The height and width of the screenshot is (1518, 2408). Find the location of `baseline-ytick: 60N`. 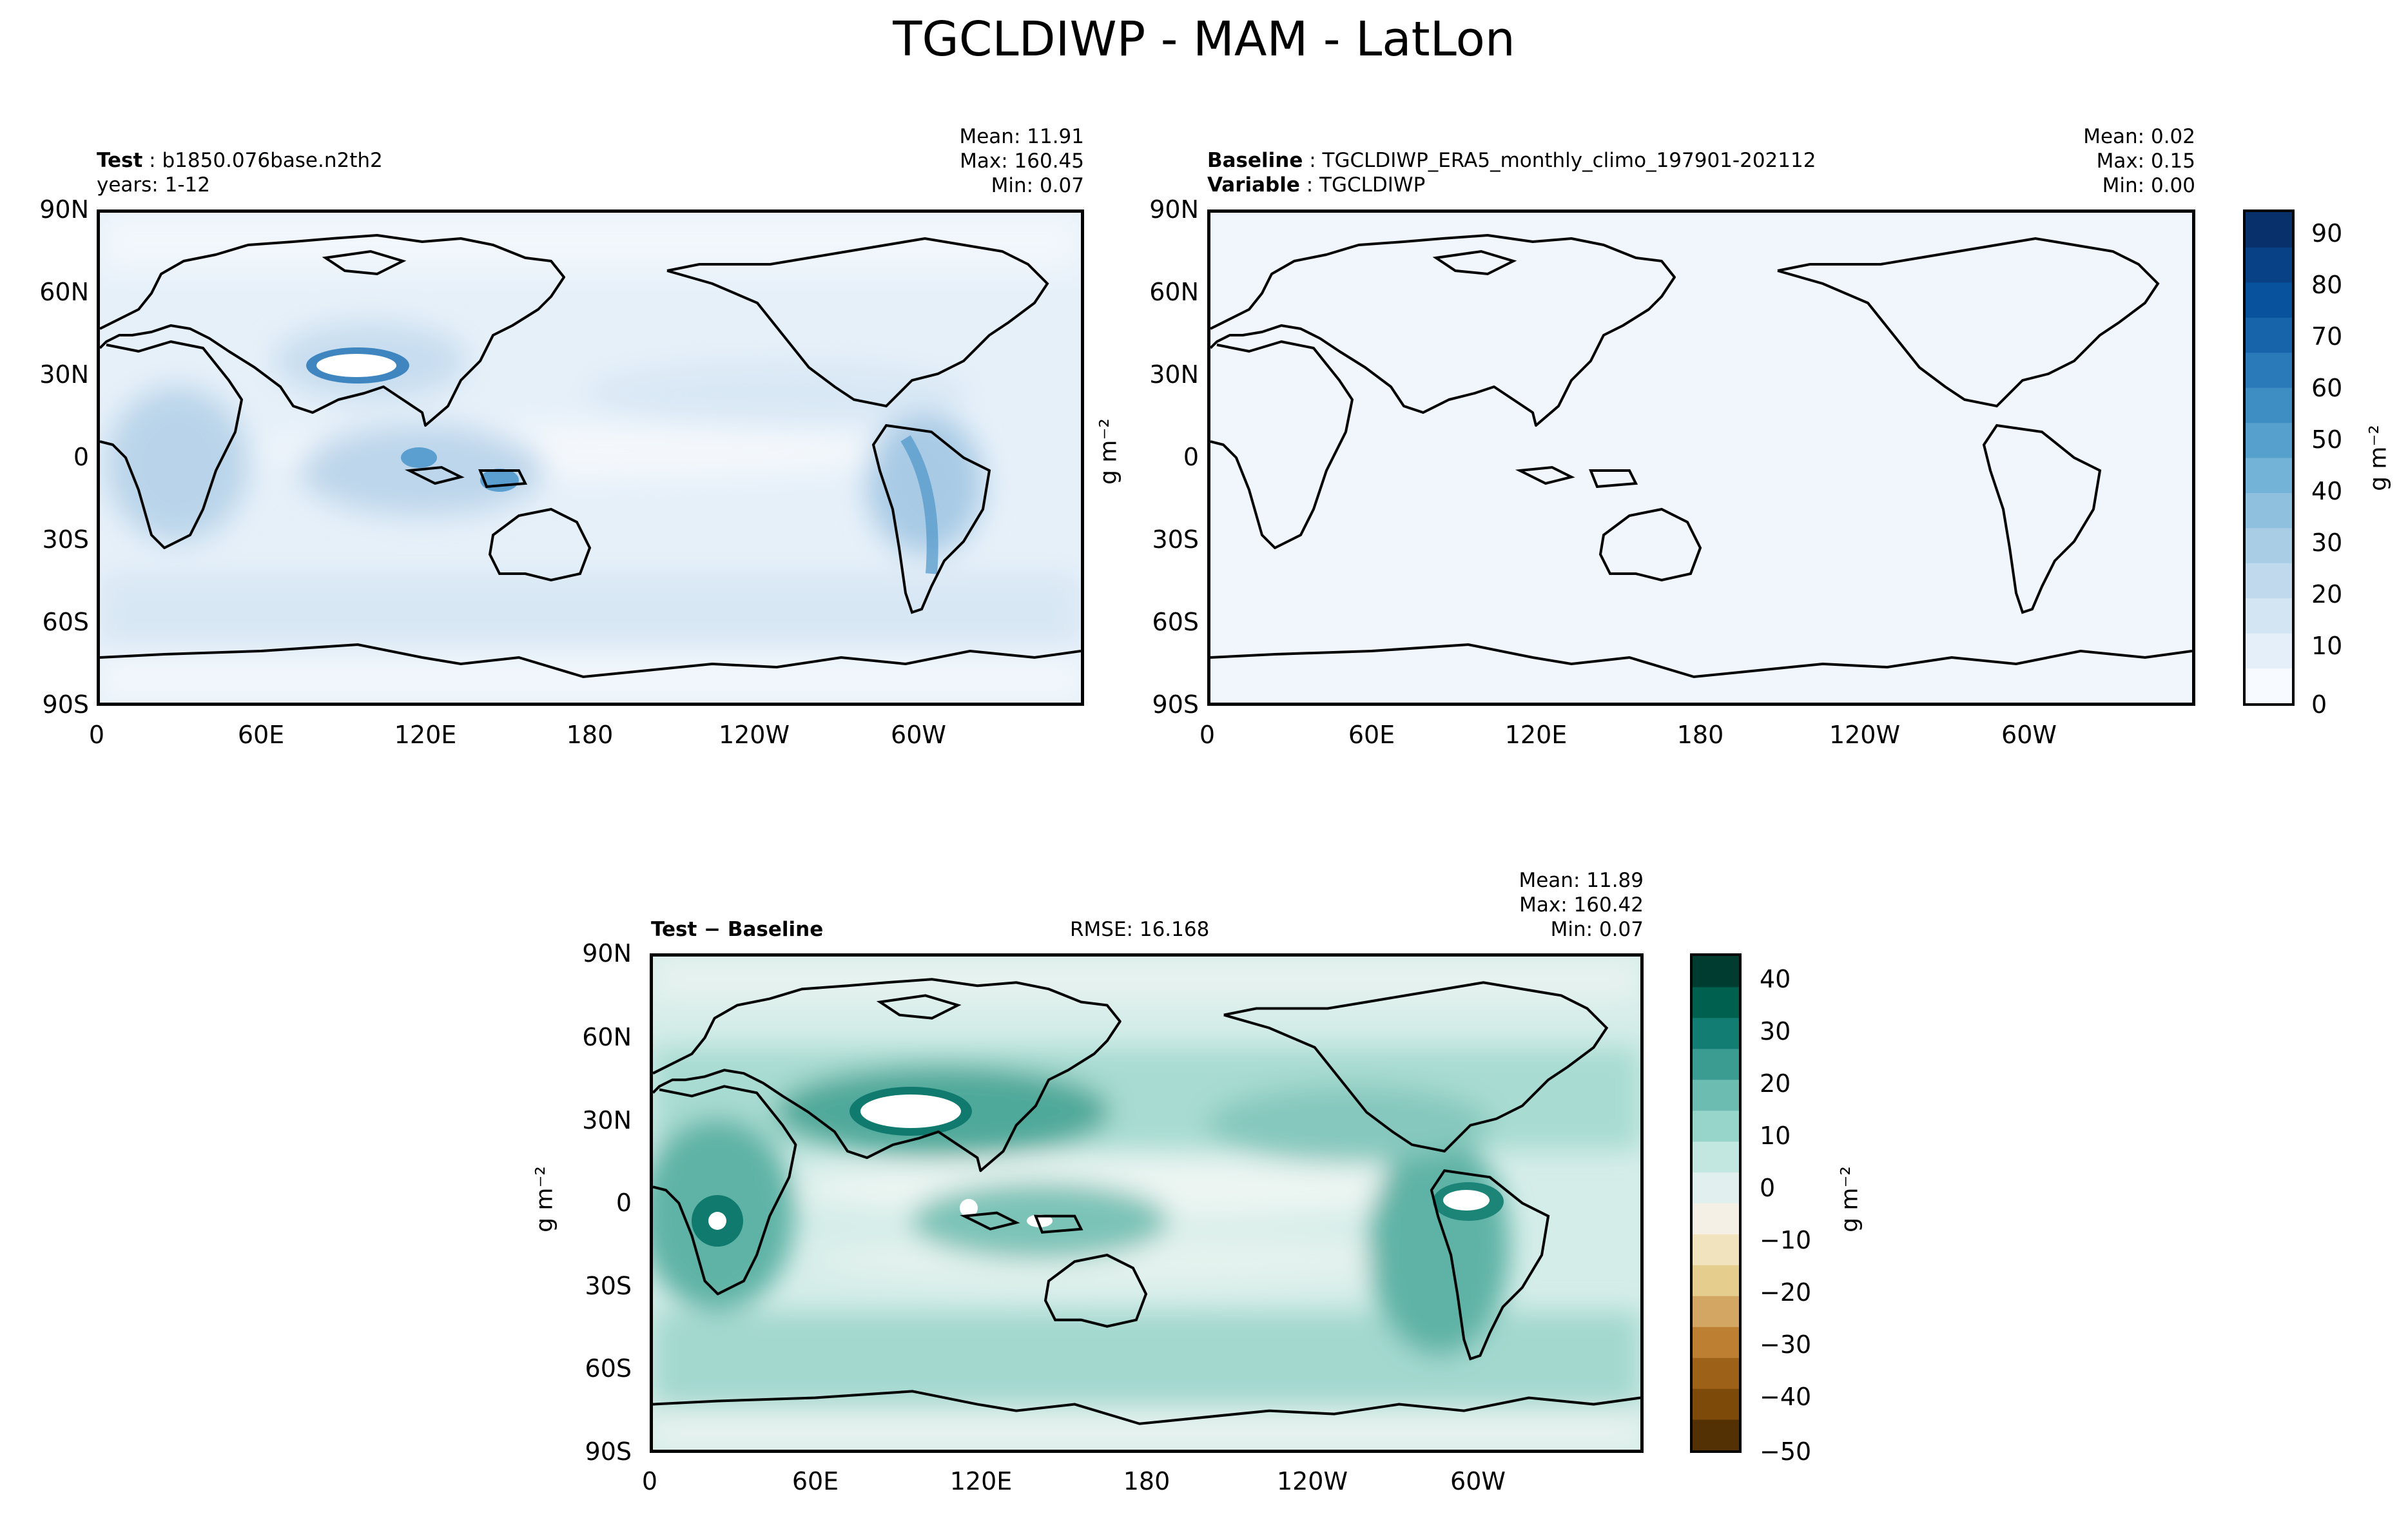

baseline-ytick: 60N is located at coordinates (1174, 292).